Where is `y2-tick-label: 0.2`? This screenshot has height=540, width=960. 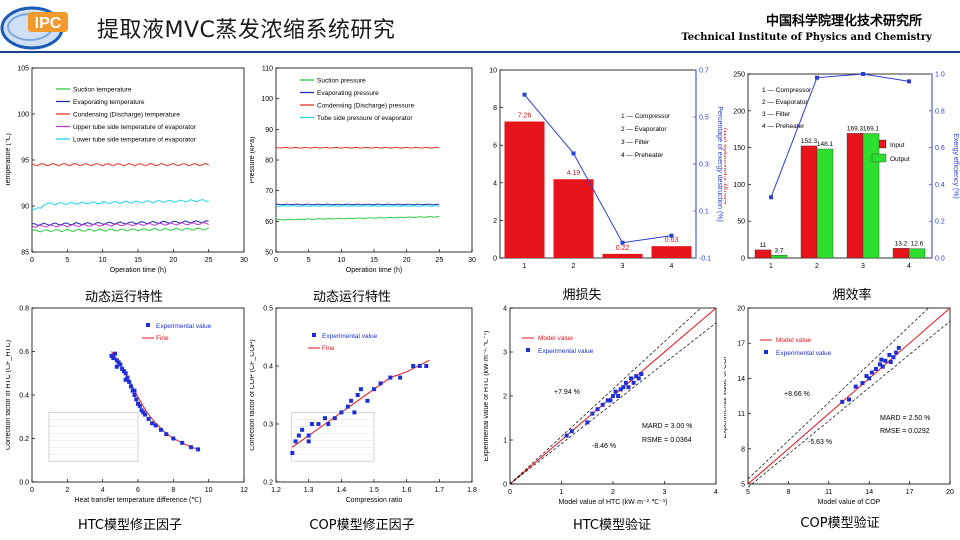
y2-tick-label: 0.2 is located at coordinates (940, 222).